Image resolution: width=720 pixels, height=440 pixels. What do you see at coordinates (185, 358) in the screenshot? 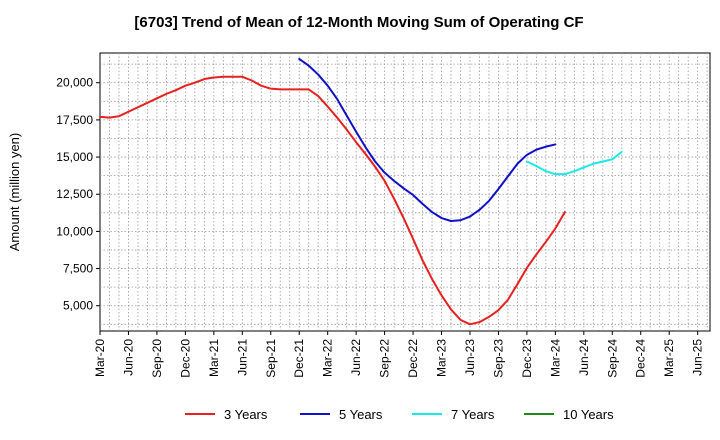
I see `x-tick-label: Dec-20` at bounding box center [185, 358].